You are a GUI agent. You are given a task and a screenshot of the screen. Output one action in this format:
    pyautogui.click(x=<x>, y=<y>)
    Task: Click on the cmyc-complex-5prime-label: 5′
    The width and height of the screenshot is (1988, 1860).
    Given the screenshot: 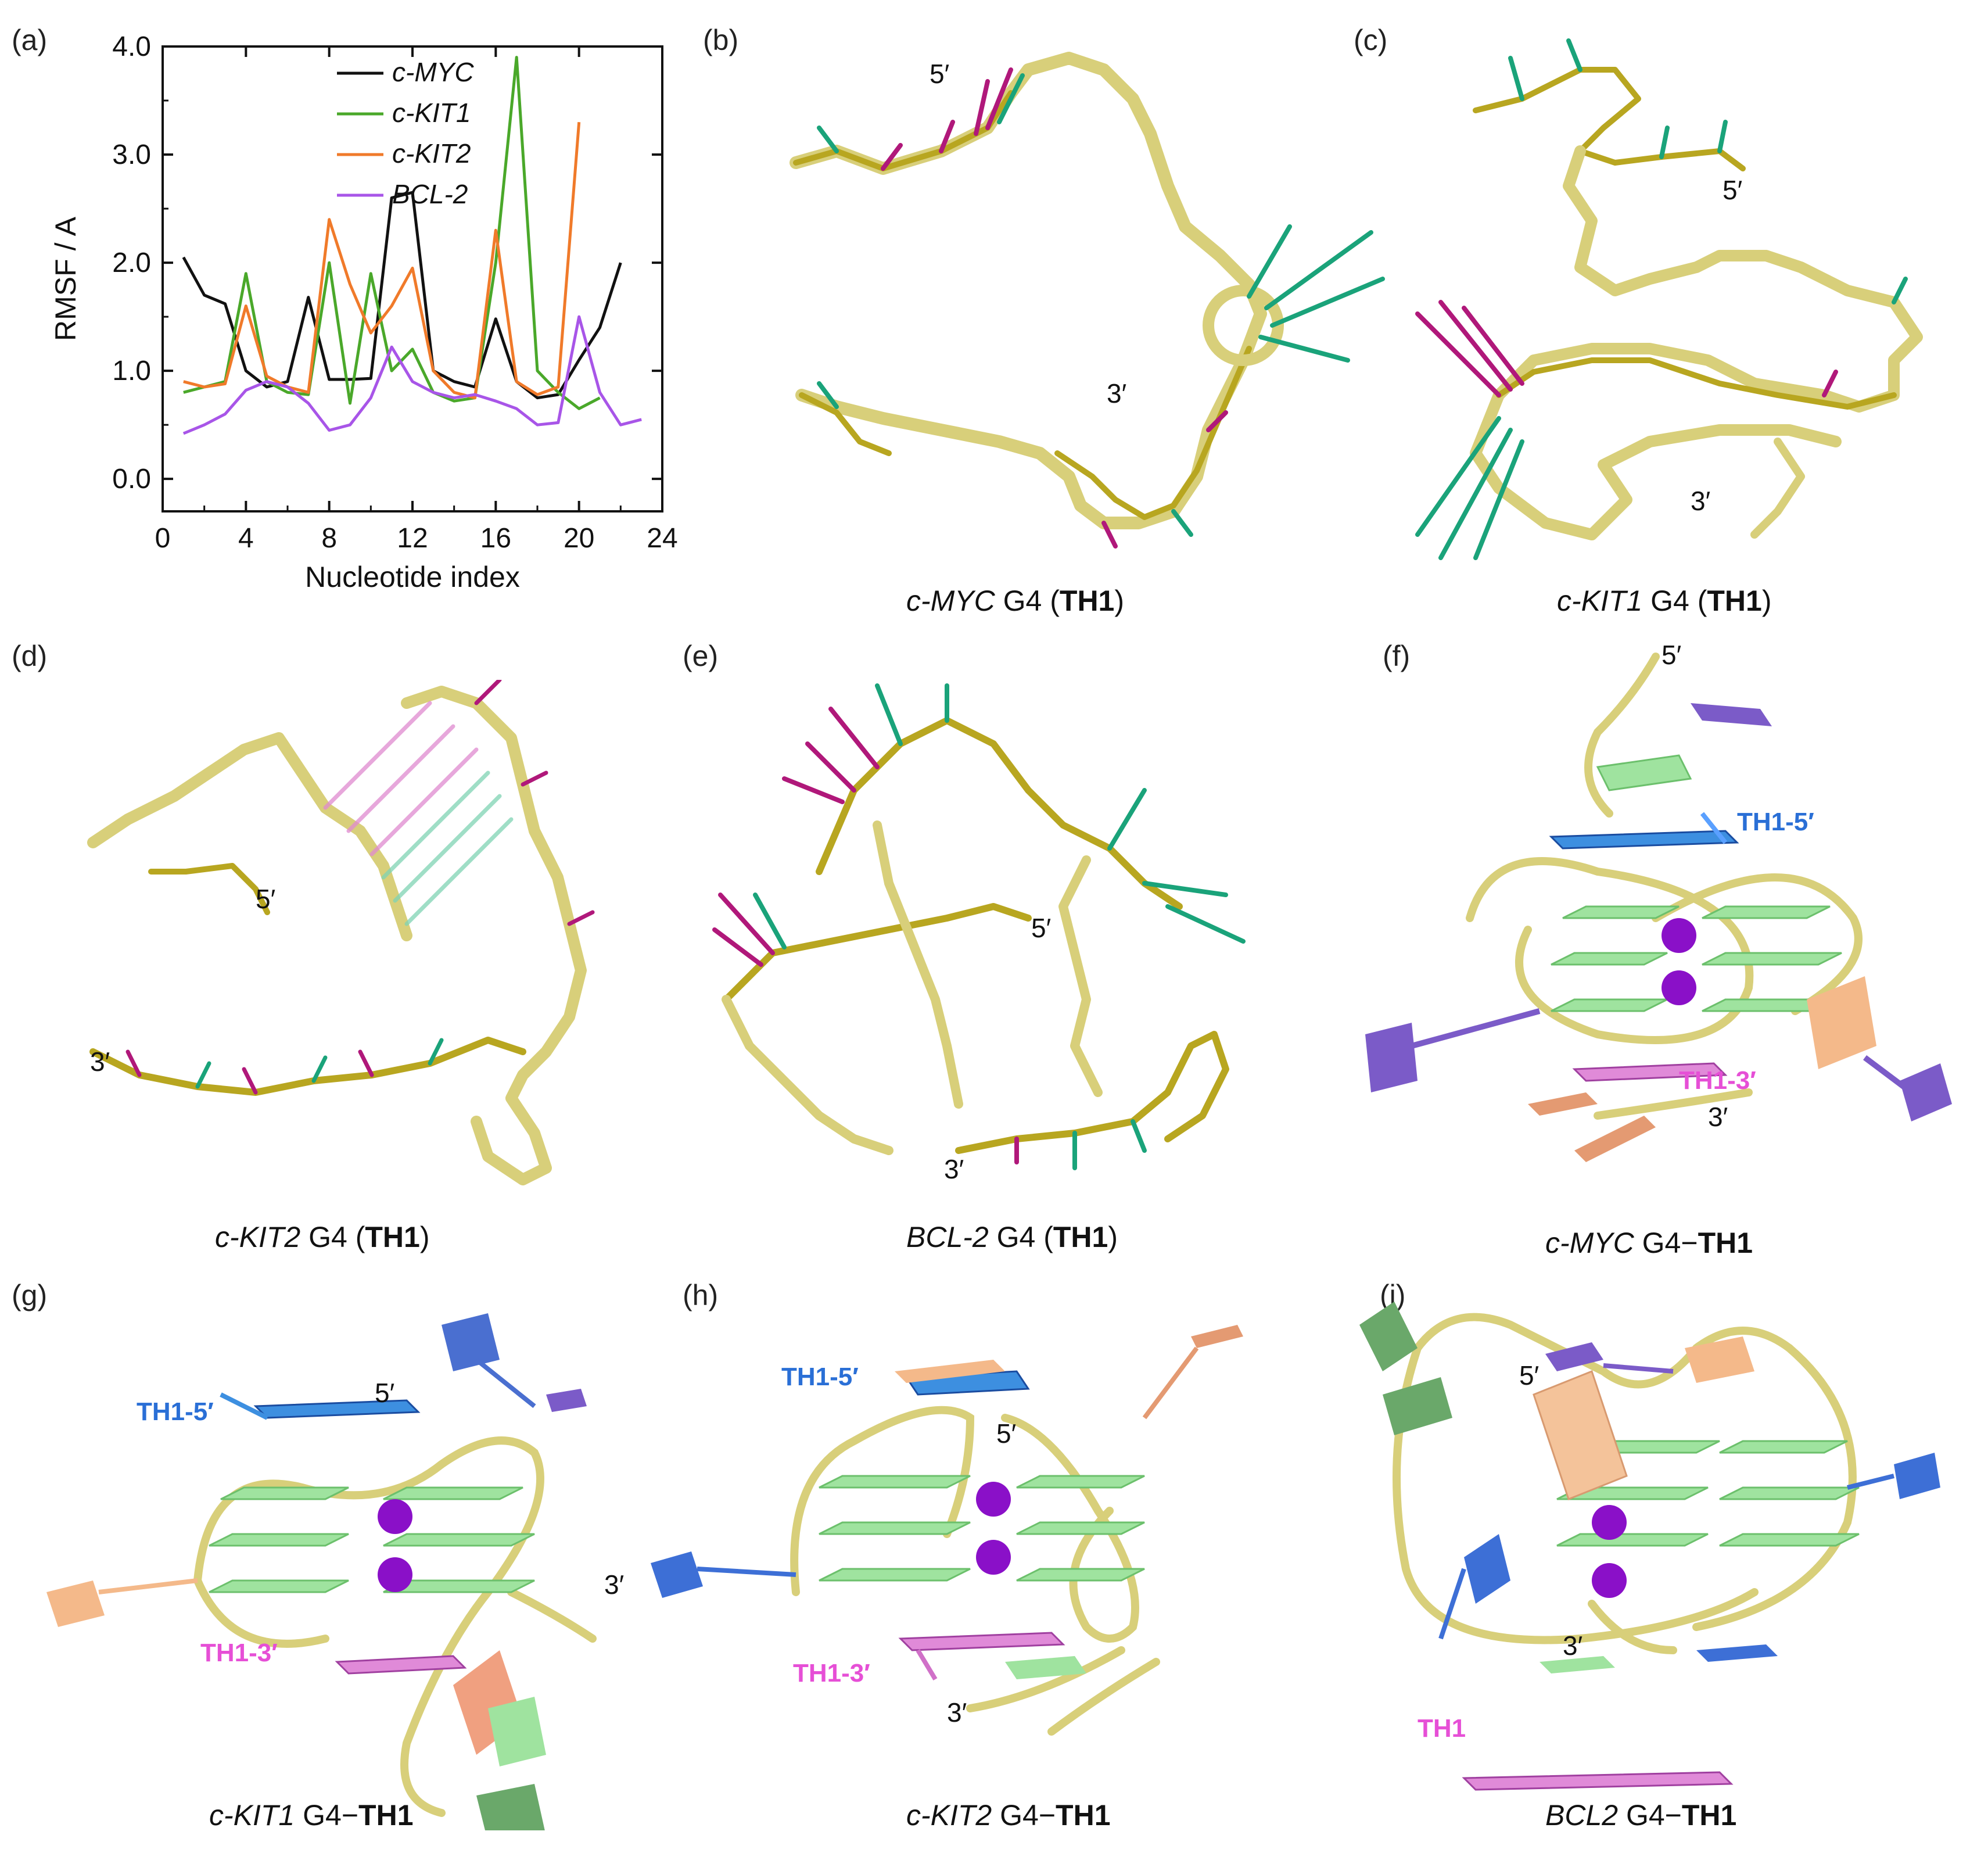 What is the action you would take?
    pyautogui.click(x=1672, y=655)
    